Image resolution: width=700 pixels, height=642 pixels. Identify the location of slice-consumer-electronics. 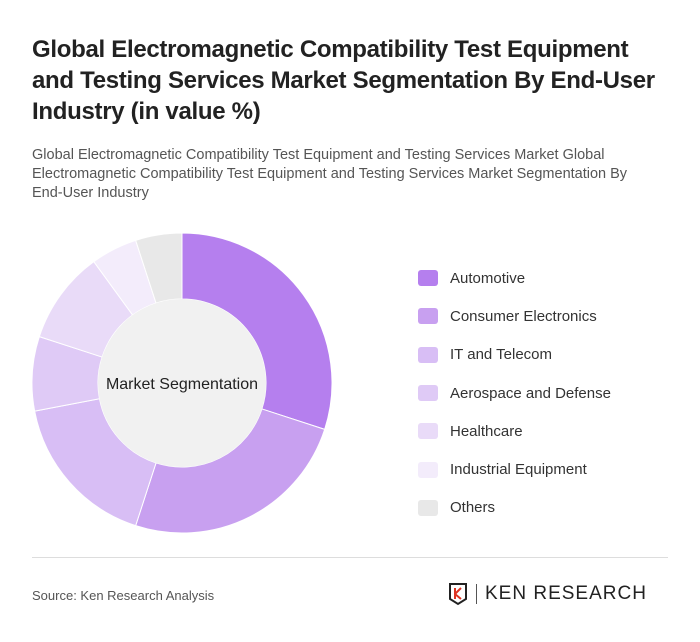
(230, 471).